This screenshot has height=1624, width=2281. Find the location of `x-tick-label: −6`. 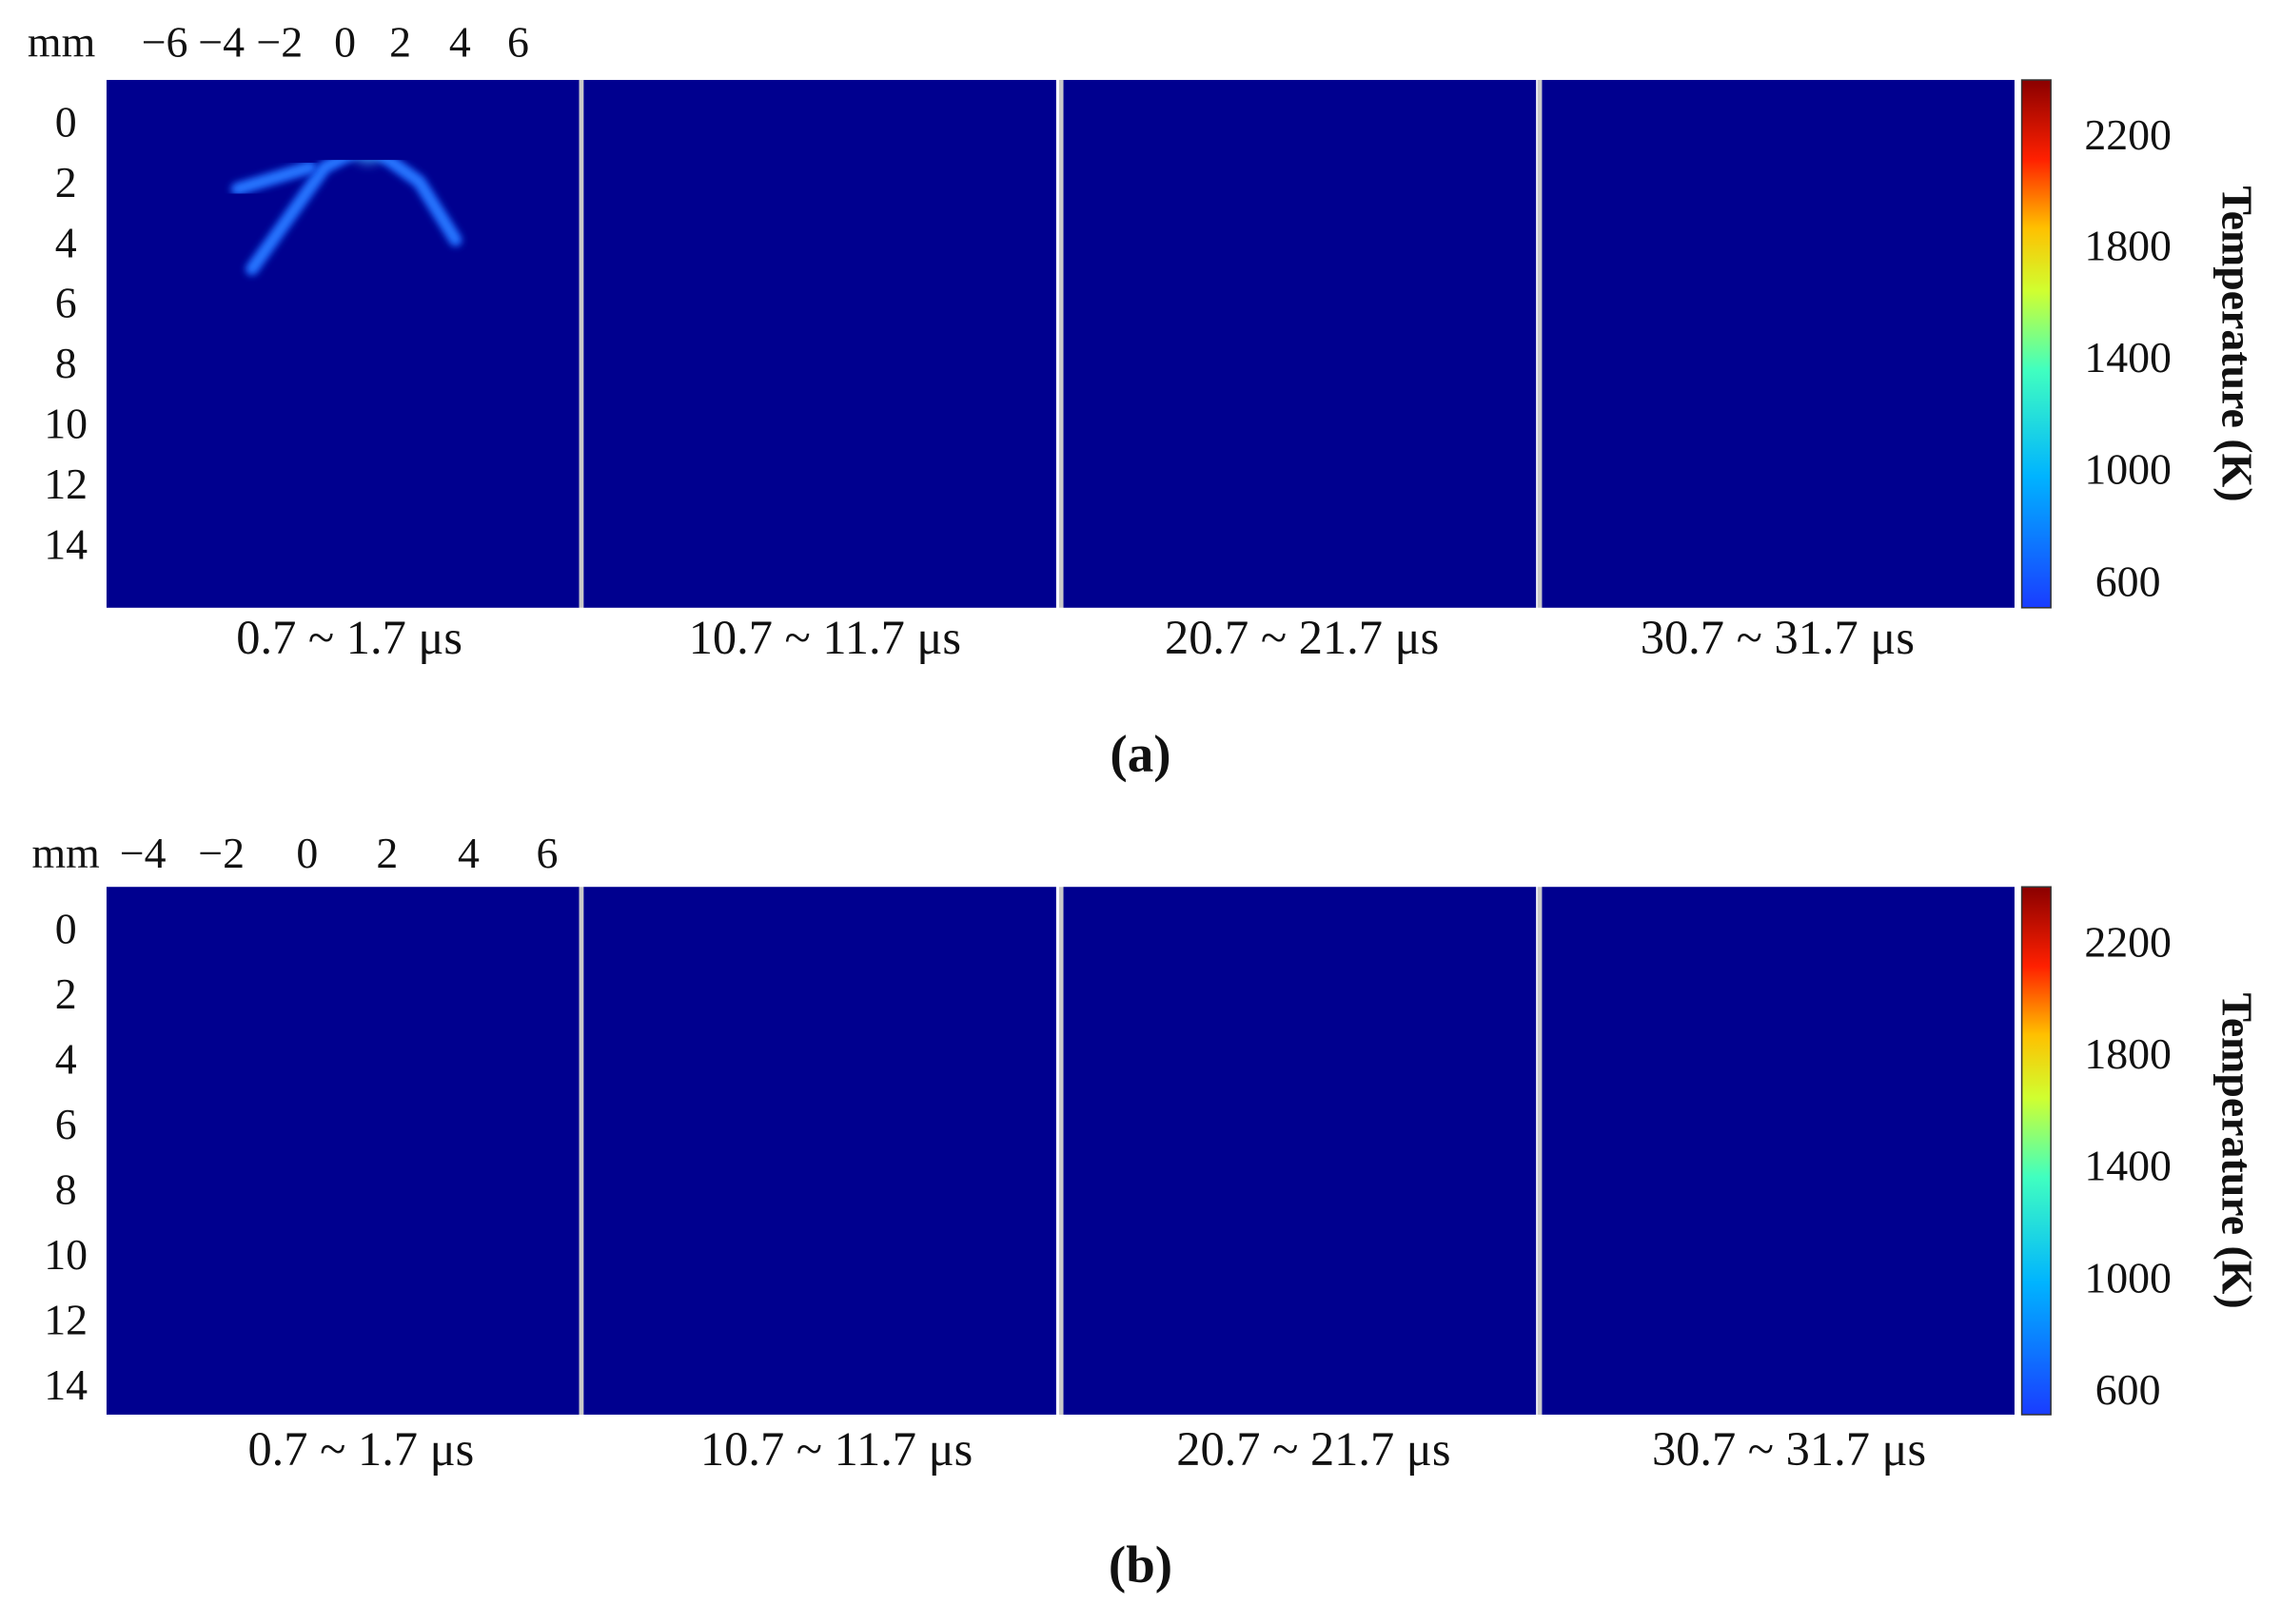

x-tick-label: −6 is located at coordinates (165, 41).